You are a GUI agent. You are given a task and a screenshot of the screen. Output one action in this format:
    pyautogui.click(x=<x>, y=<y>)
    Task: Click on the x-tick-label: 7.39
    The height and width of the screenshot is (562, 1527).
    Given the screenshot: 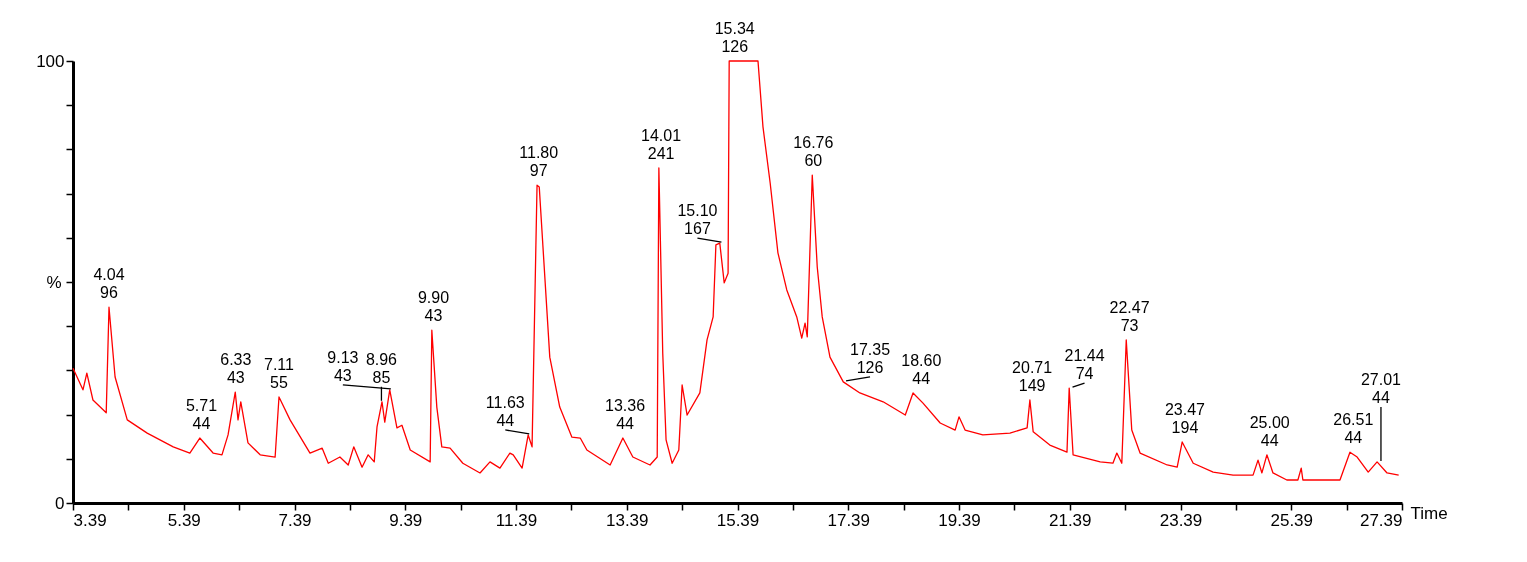 What is the action you would take?
    pyautogui.click(x=295, y=520)
    